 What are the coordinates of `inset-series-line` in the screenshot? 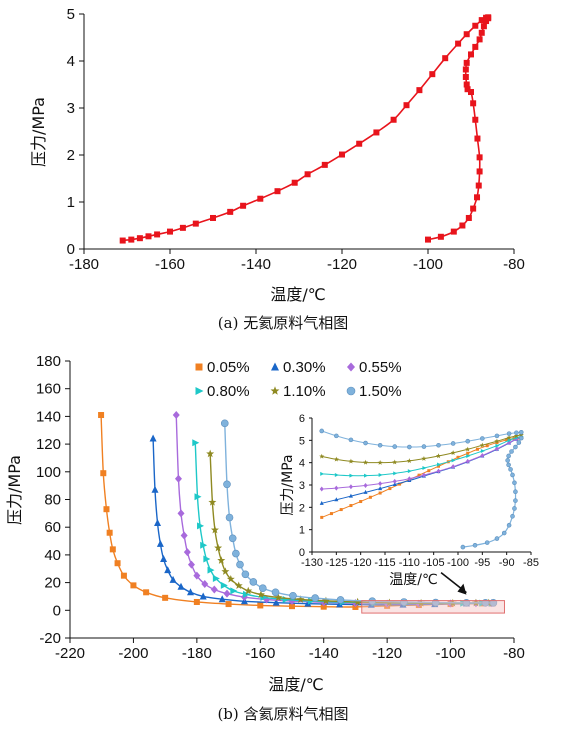 It's located at (421, 463).